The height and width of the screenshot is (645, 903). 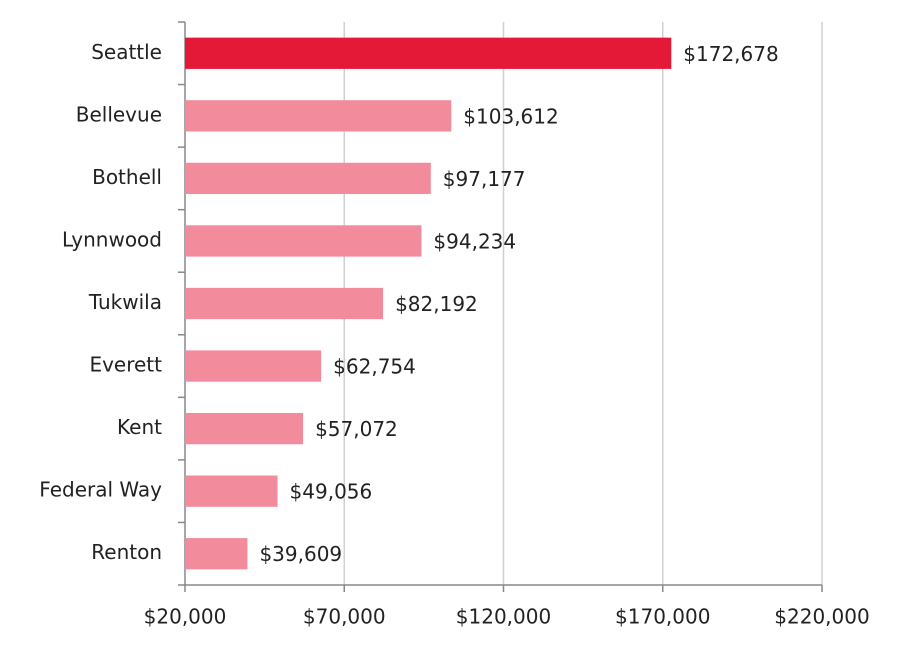 What do you see at coordinates (344, 617) in the screenshot?
I see `x-tick-label: $70,000` at bounding box center [344, 617].